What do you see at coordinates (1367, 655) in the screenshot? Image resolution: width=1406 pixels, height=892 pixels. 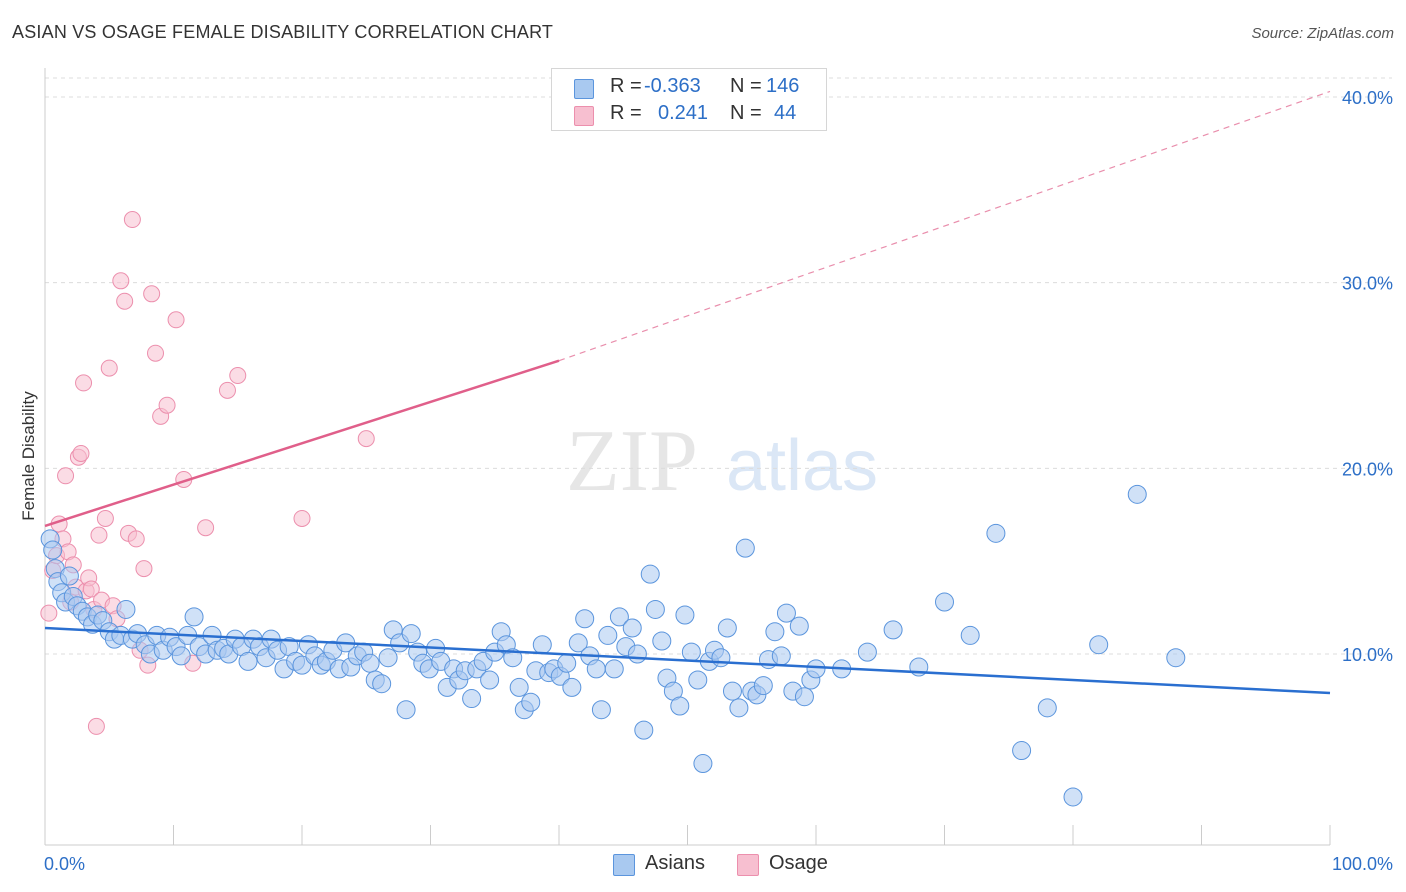 I see `y-tick-label: 10.0%` at bounding box center [1367, 655].